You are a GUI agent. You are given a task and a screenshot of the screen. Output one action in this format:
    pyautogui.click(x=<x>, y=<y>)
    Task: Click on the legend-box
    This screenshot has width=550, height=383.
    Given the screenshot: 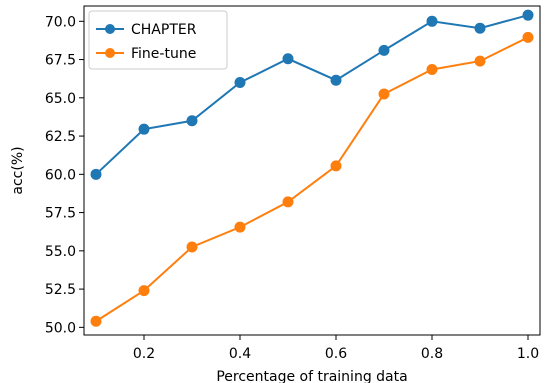 What is the action you would take?
    pyautogui.click(x=158, y=40)
    